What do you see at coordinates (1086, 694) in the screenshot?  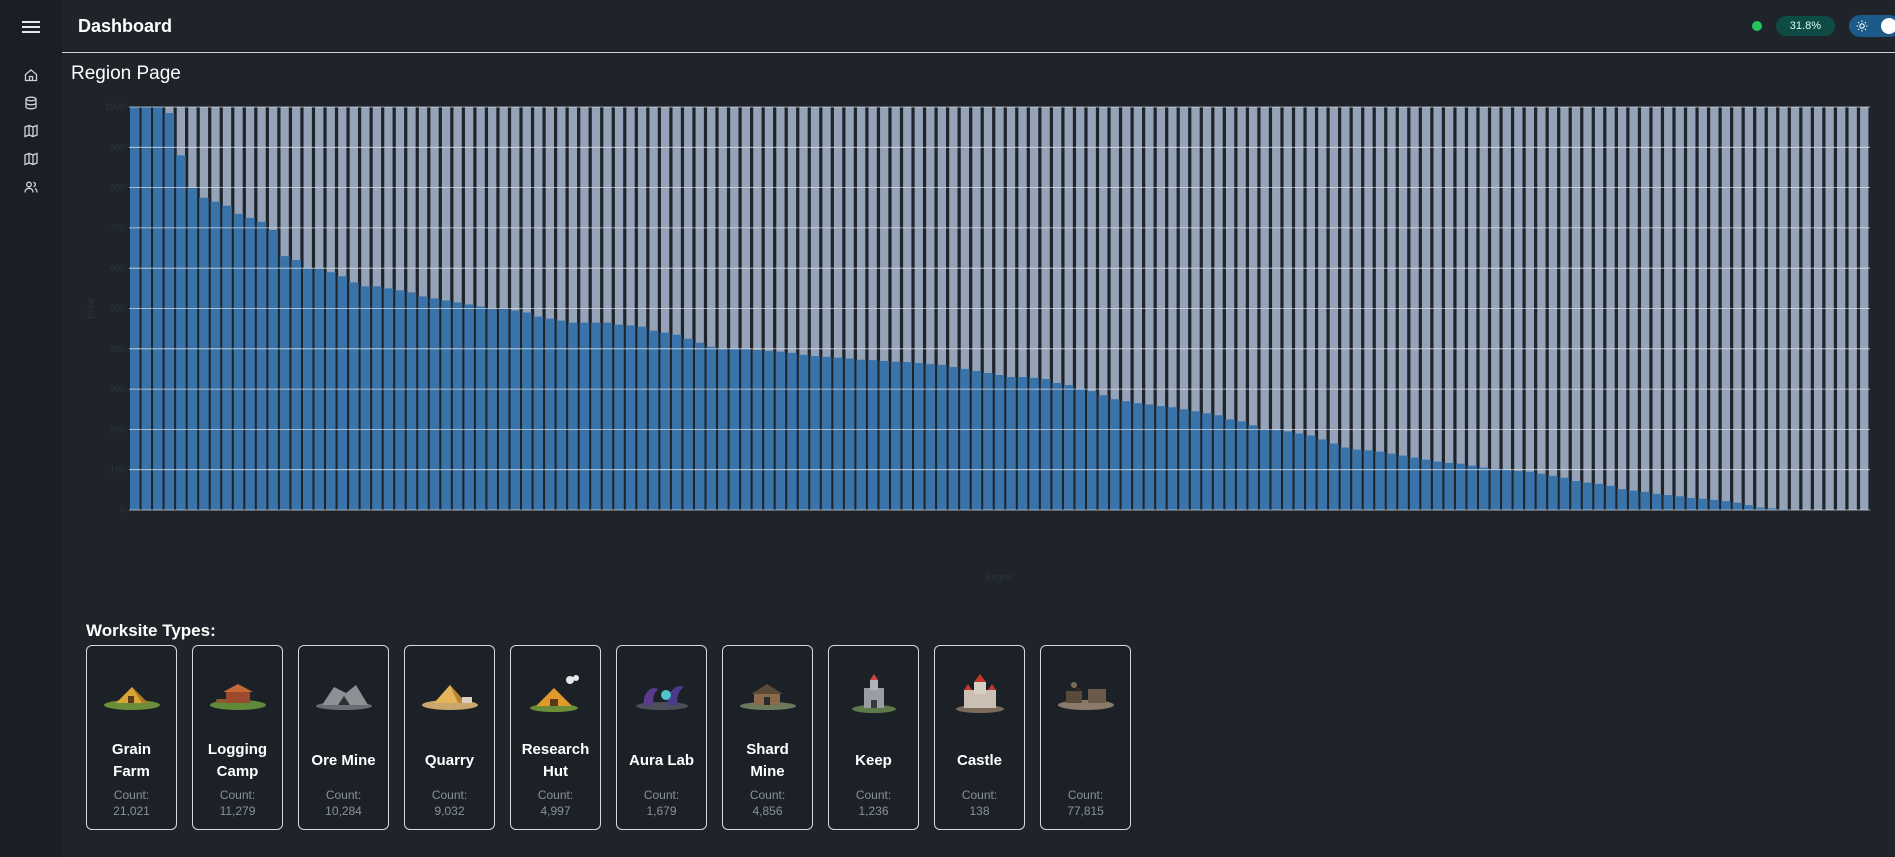 I see `workshop-icon` at bounding box center [1086, 694].